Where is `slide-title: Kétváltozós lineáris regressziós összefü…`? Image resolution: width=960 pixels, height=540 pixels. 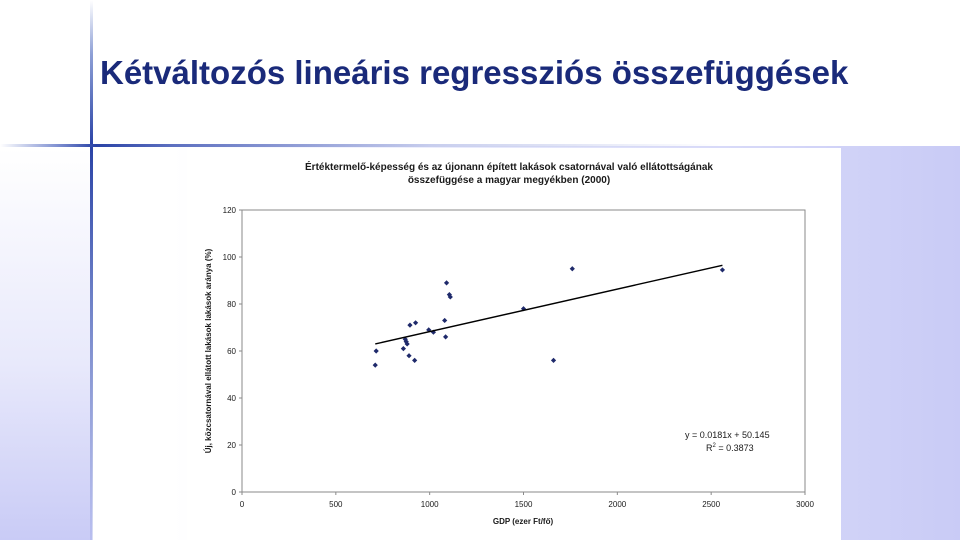
slide-title: Kétváltozós lineáris regressziós összefü… is located at coordinates (474, 72).